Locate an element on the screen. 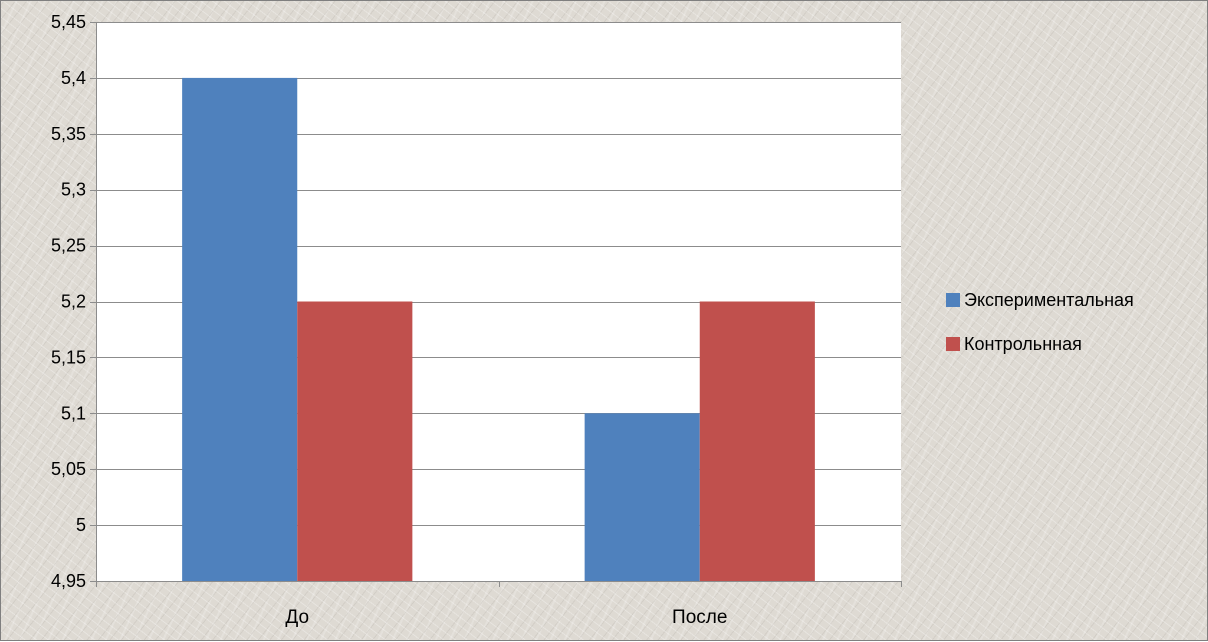 This screenshot has width=1208, height=642. y-tick-label: 5,3 is located at coordinates (73, 190).